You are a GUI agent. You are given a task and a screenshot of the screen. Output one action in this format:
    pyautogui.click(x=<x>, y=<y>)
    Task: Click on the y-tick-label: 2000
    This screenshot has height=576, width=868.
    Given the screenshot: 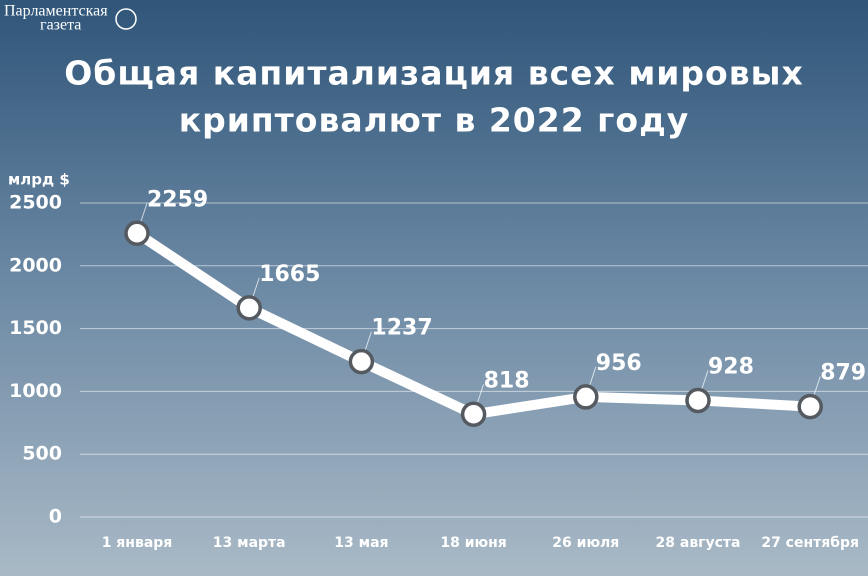 What is the action you would take?
    pyautogui.click(x=35, y=265)
    